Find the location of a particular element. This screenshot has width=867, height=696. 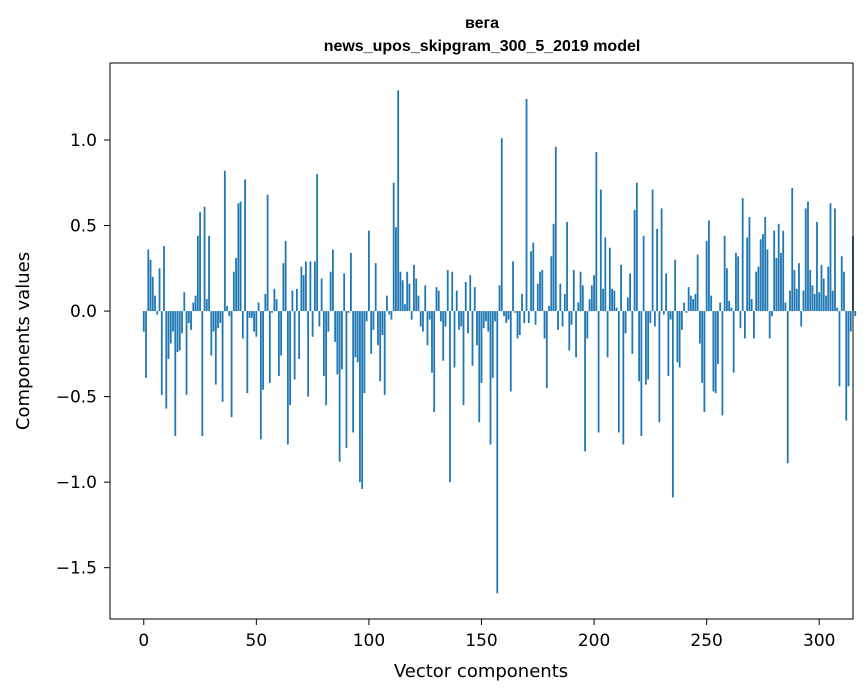

x-axis-ticks: 0 50 100 150 200 250 300 is located at coordinates (486, 635).